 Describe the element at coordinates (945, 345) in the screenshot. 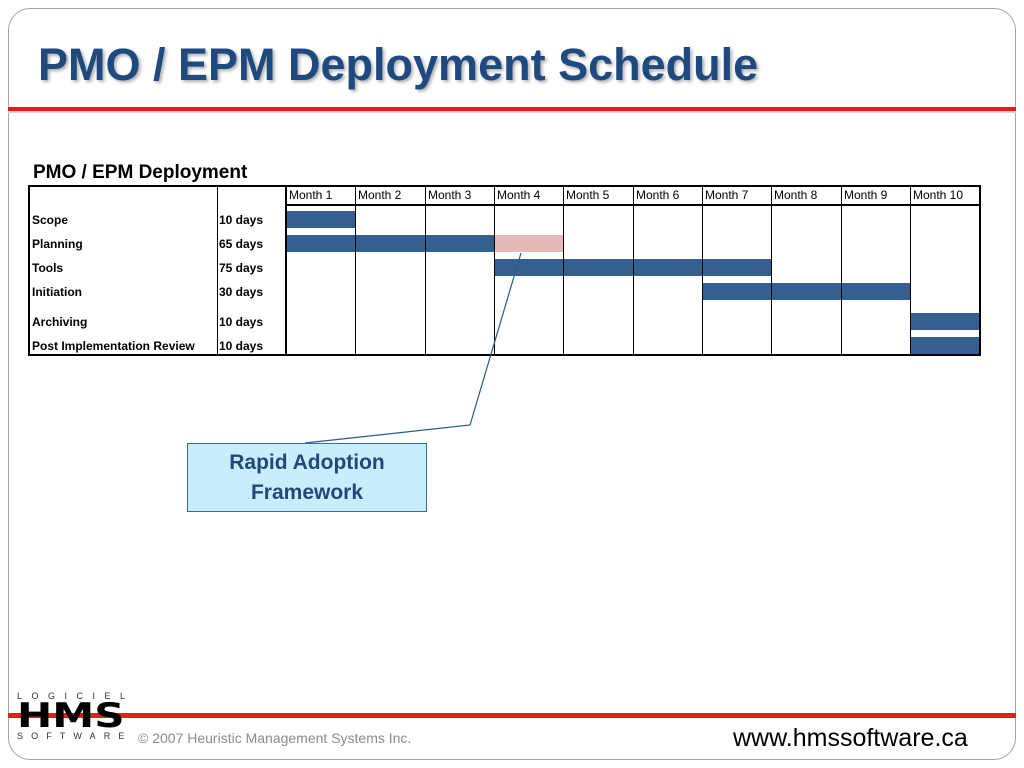

I see `gantt-bar-post-implementation-review` at that location.